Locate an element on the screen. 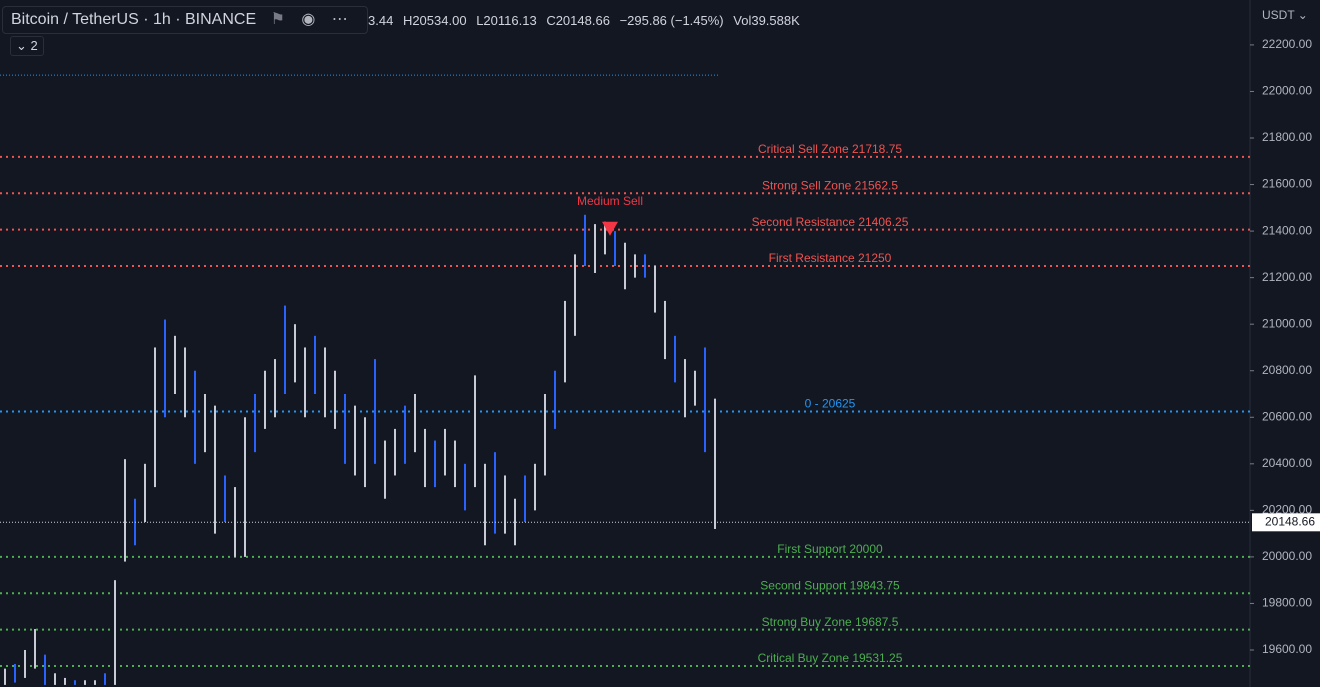 Image resolution: width=1320 pixels, height=687 pixels. indicator-toggle: ⌄ 2 is located at coordinates (27, 46).